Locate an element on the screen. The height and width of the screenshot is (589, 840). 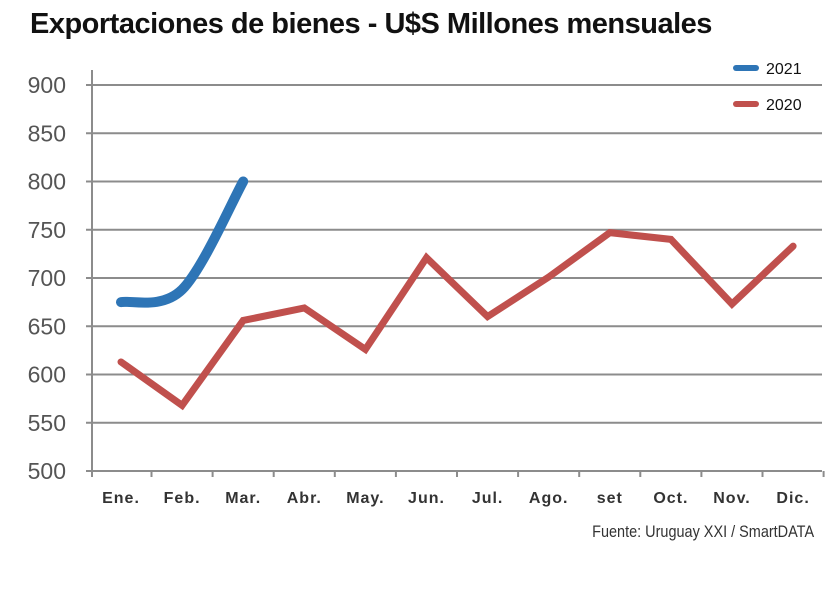
x-tick-label: May. is located at coordinates (365, 498).